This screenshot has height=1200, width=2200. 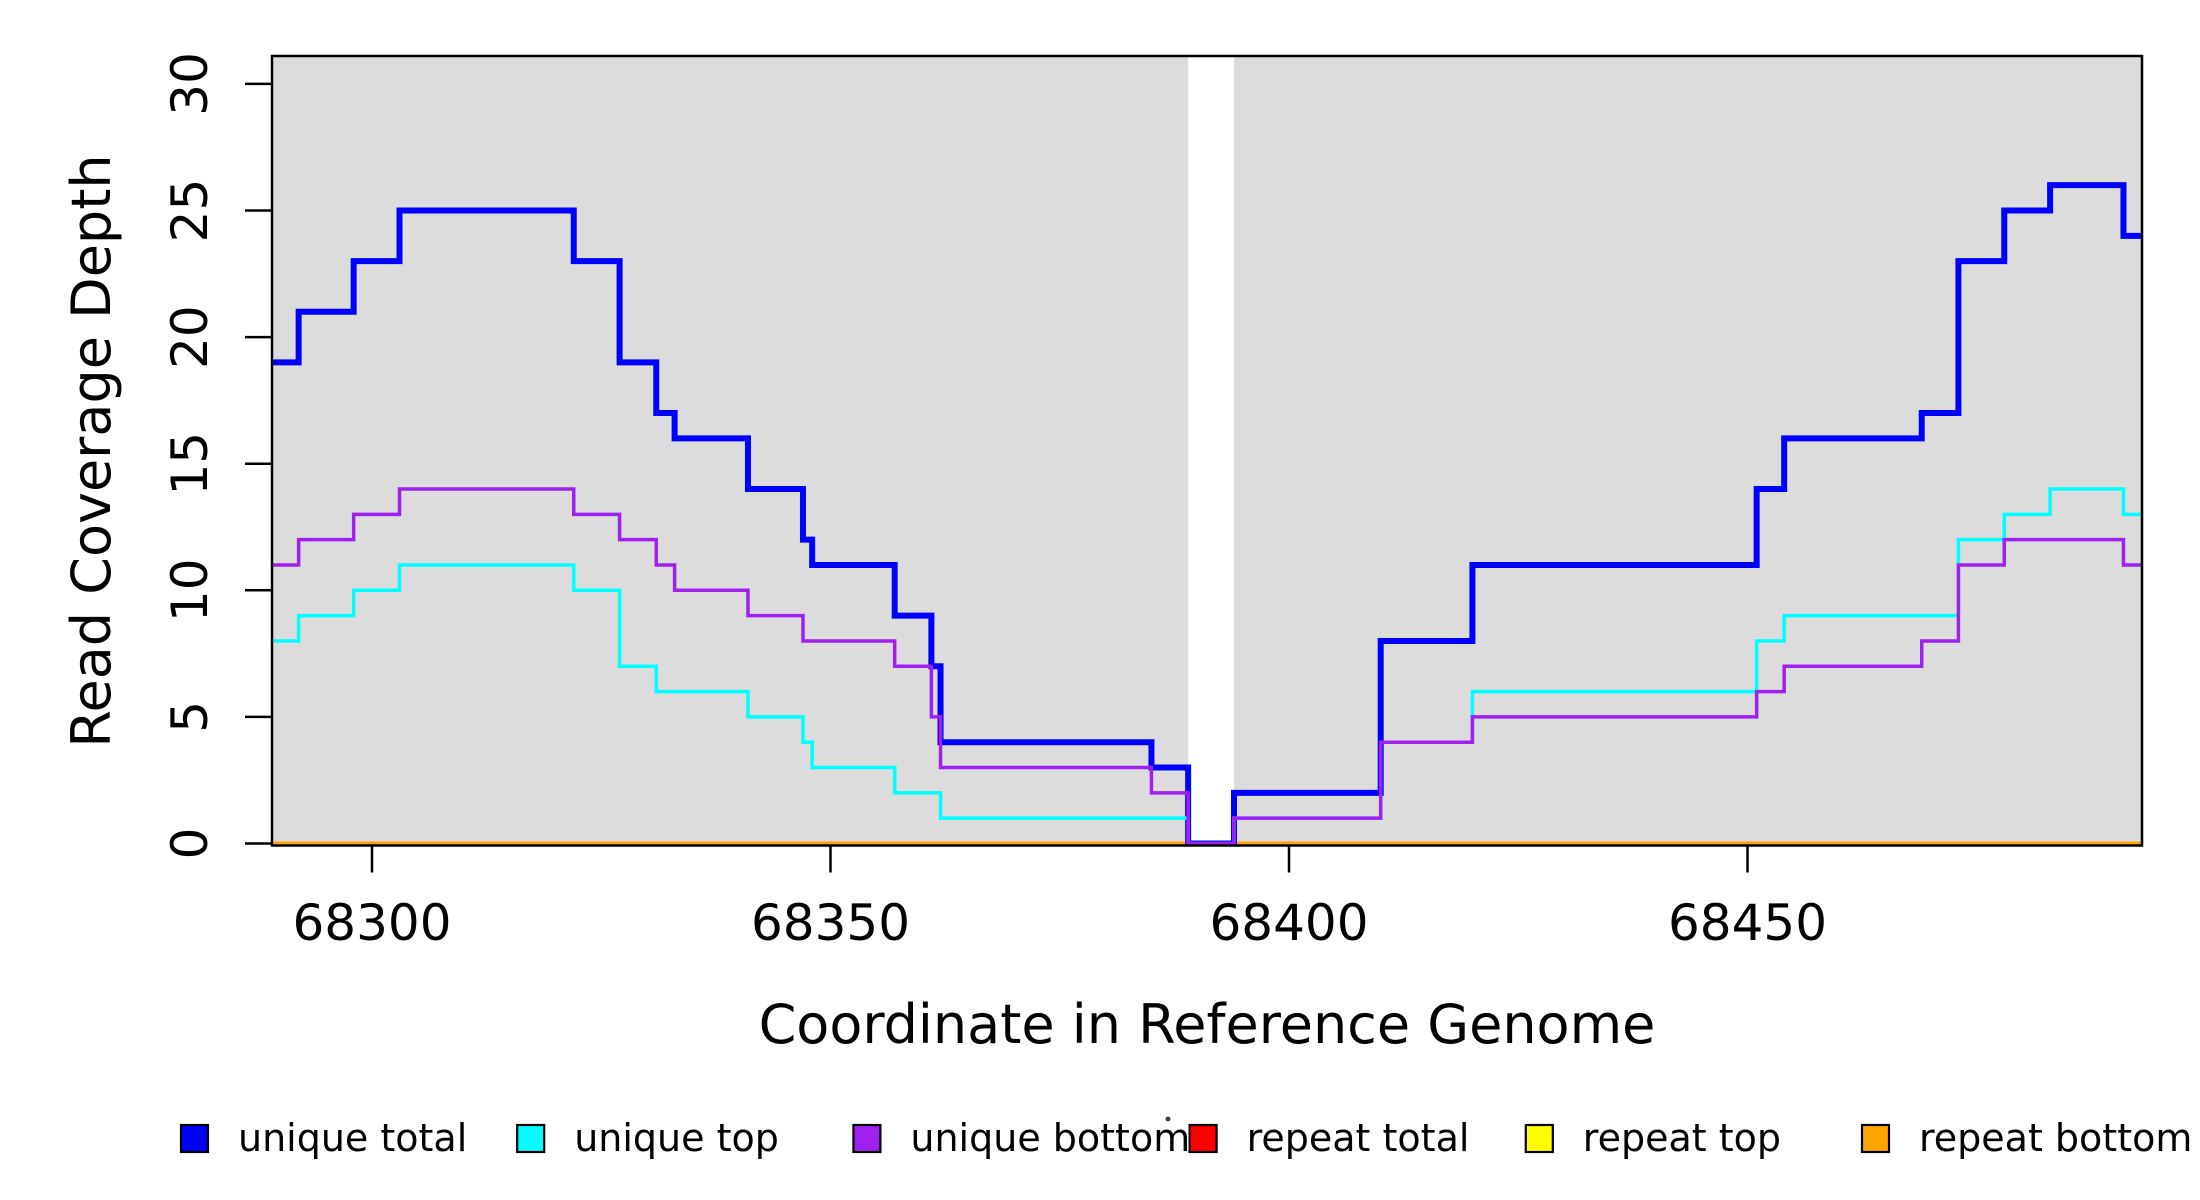 I want to click on legend-label-unique-top: unique top, so click(x=676, y=1138).